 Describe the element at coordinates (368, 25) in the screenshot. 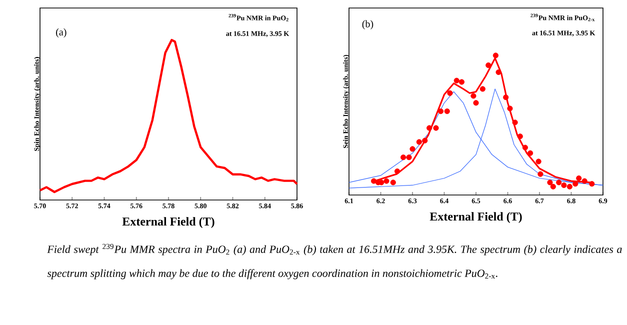

I see `text: (b)` at that location.